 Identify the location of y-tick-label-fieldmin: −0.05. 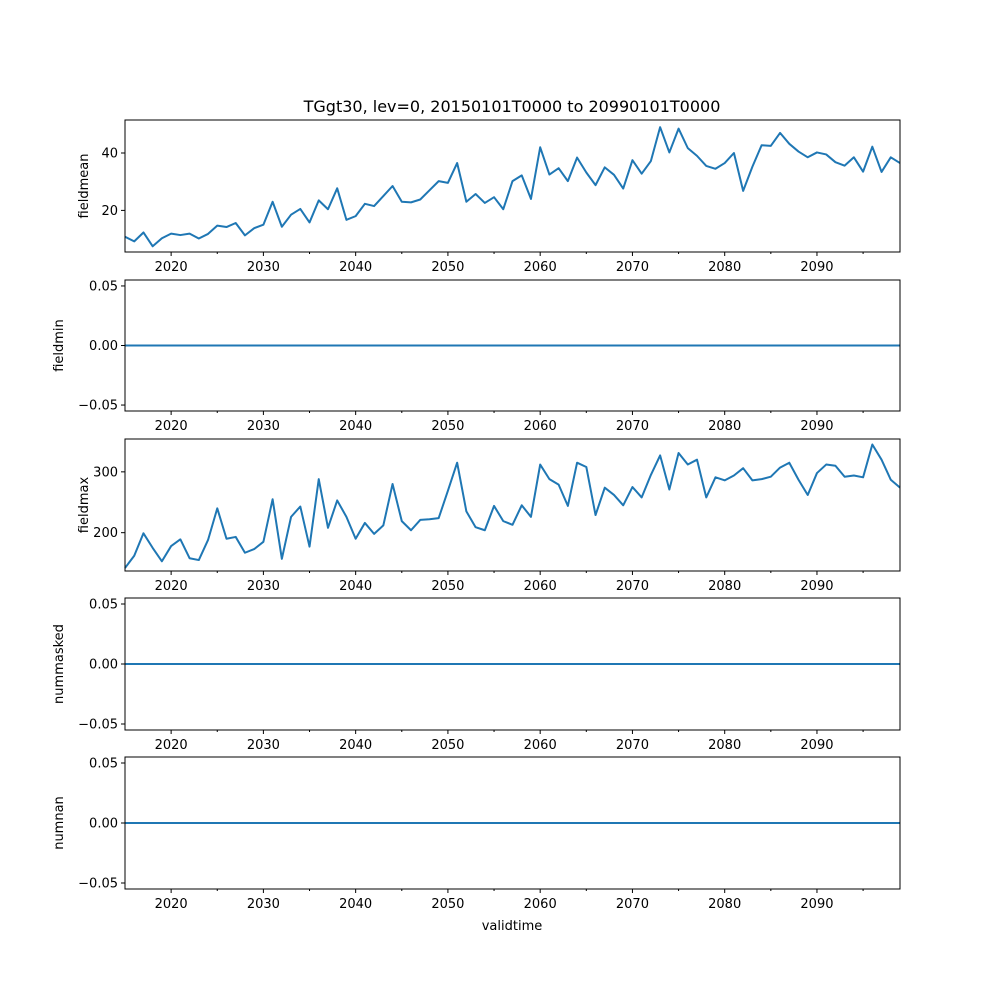
(98, 406).